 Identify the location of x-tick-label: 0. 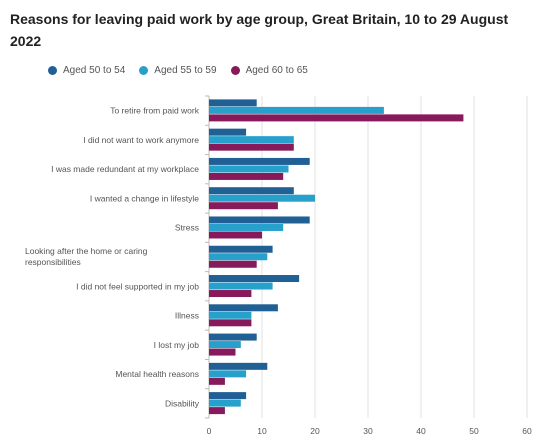
(209, 431).